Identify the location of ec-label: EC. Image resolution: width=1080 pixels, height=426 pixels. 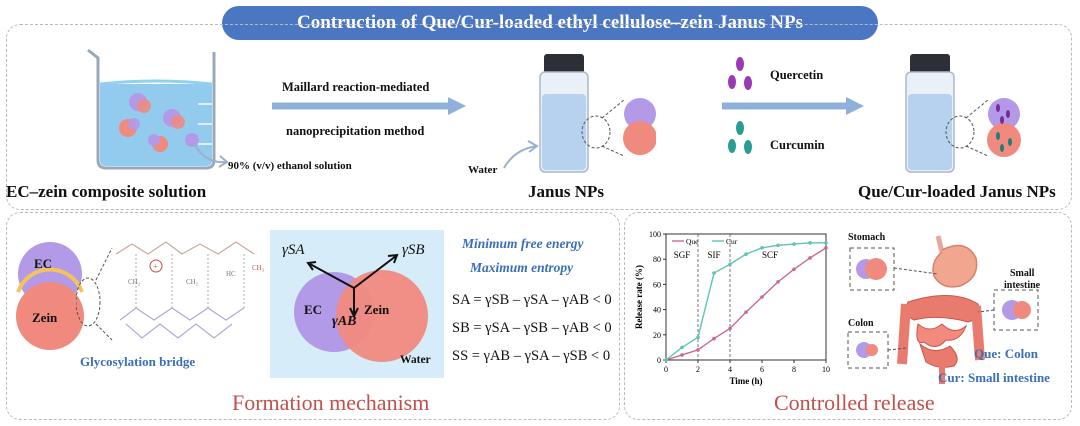
(43, 263).